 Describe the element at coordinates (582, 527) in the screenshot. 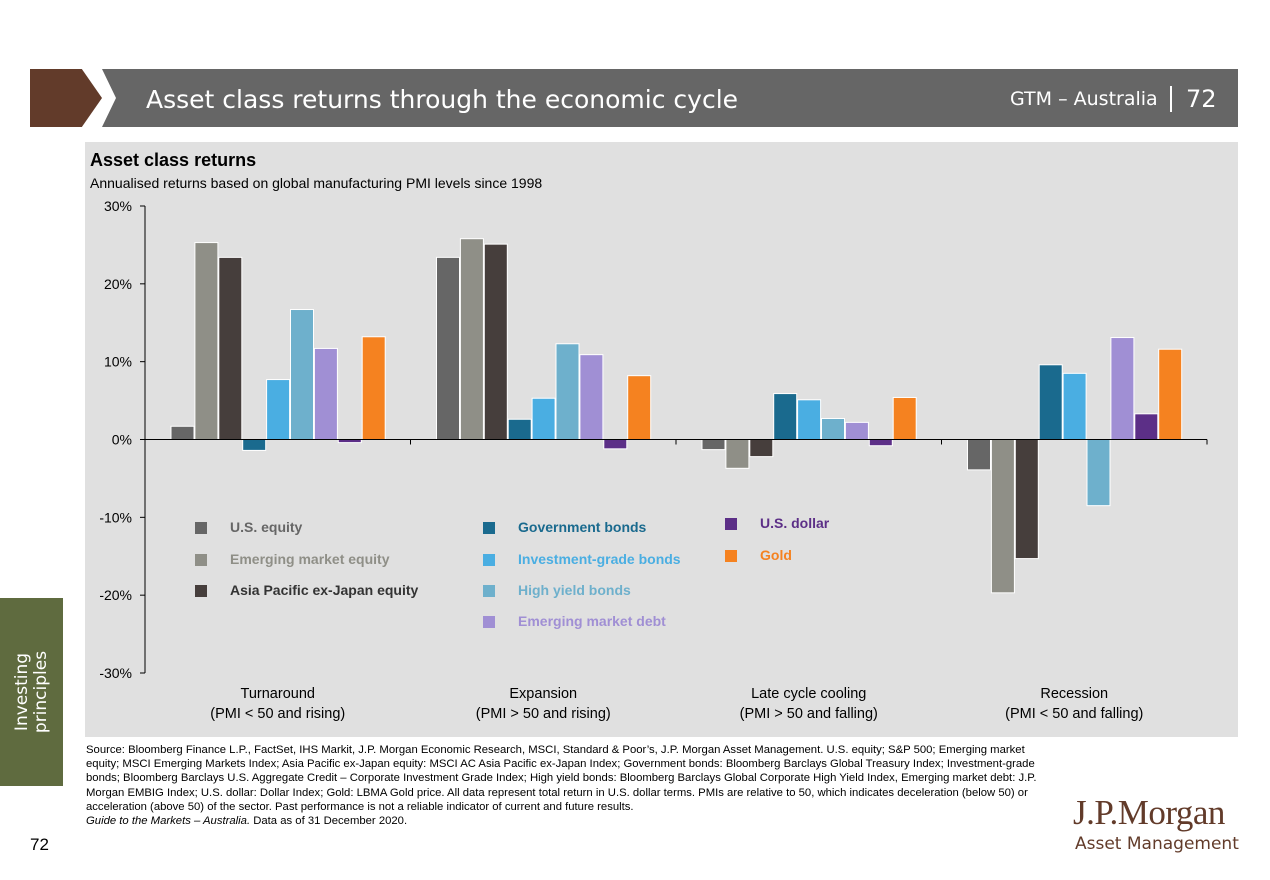

I see `legend-label: Government bonds` at that location.